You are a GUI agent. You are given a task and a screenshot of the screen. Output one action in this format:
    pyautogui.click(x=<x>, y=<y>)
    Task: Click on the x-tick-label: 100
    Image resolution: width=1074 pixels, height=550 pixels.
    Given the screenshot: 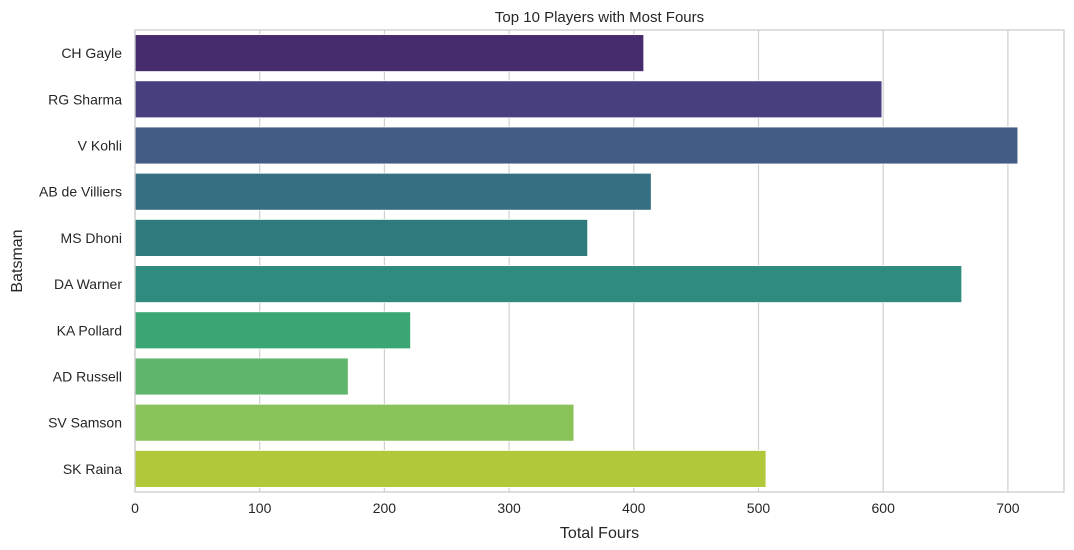 What is the action you would take?
    pyautogui.click(x=260, y=508)
    